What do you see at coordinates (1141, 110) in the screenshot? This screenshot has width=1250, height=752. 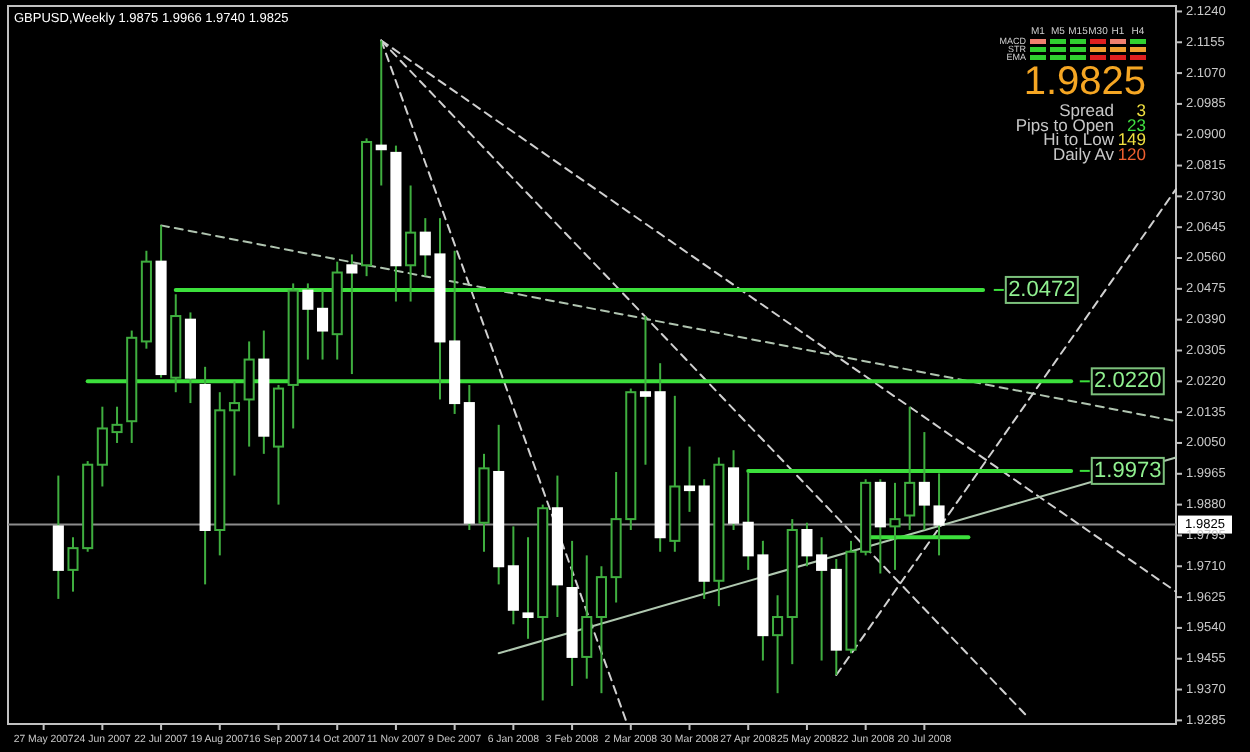 I see `annotation: 3` at bounding box center [1141, 110].